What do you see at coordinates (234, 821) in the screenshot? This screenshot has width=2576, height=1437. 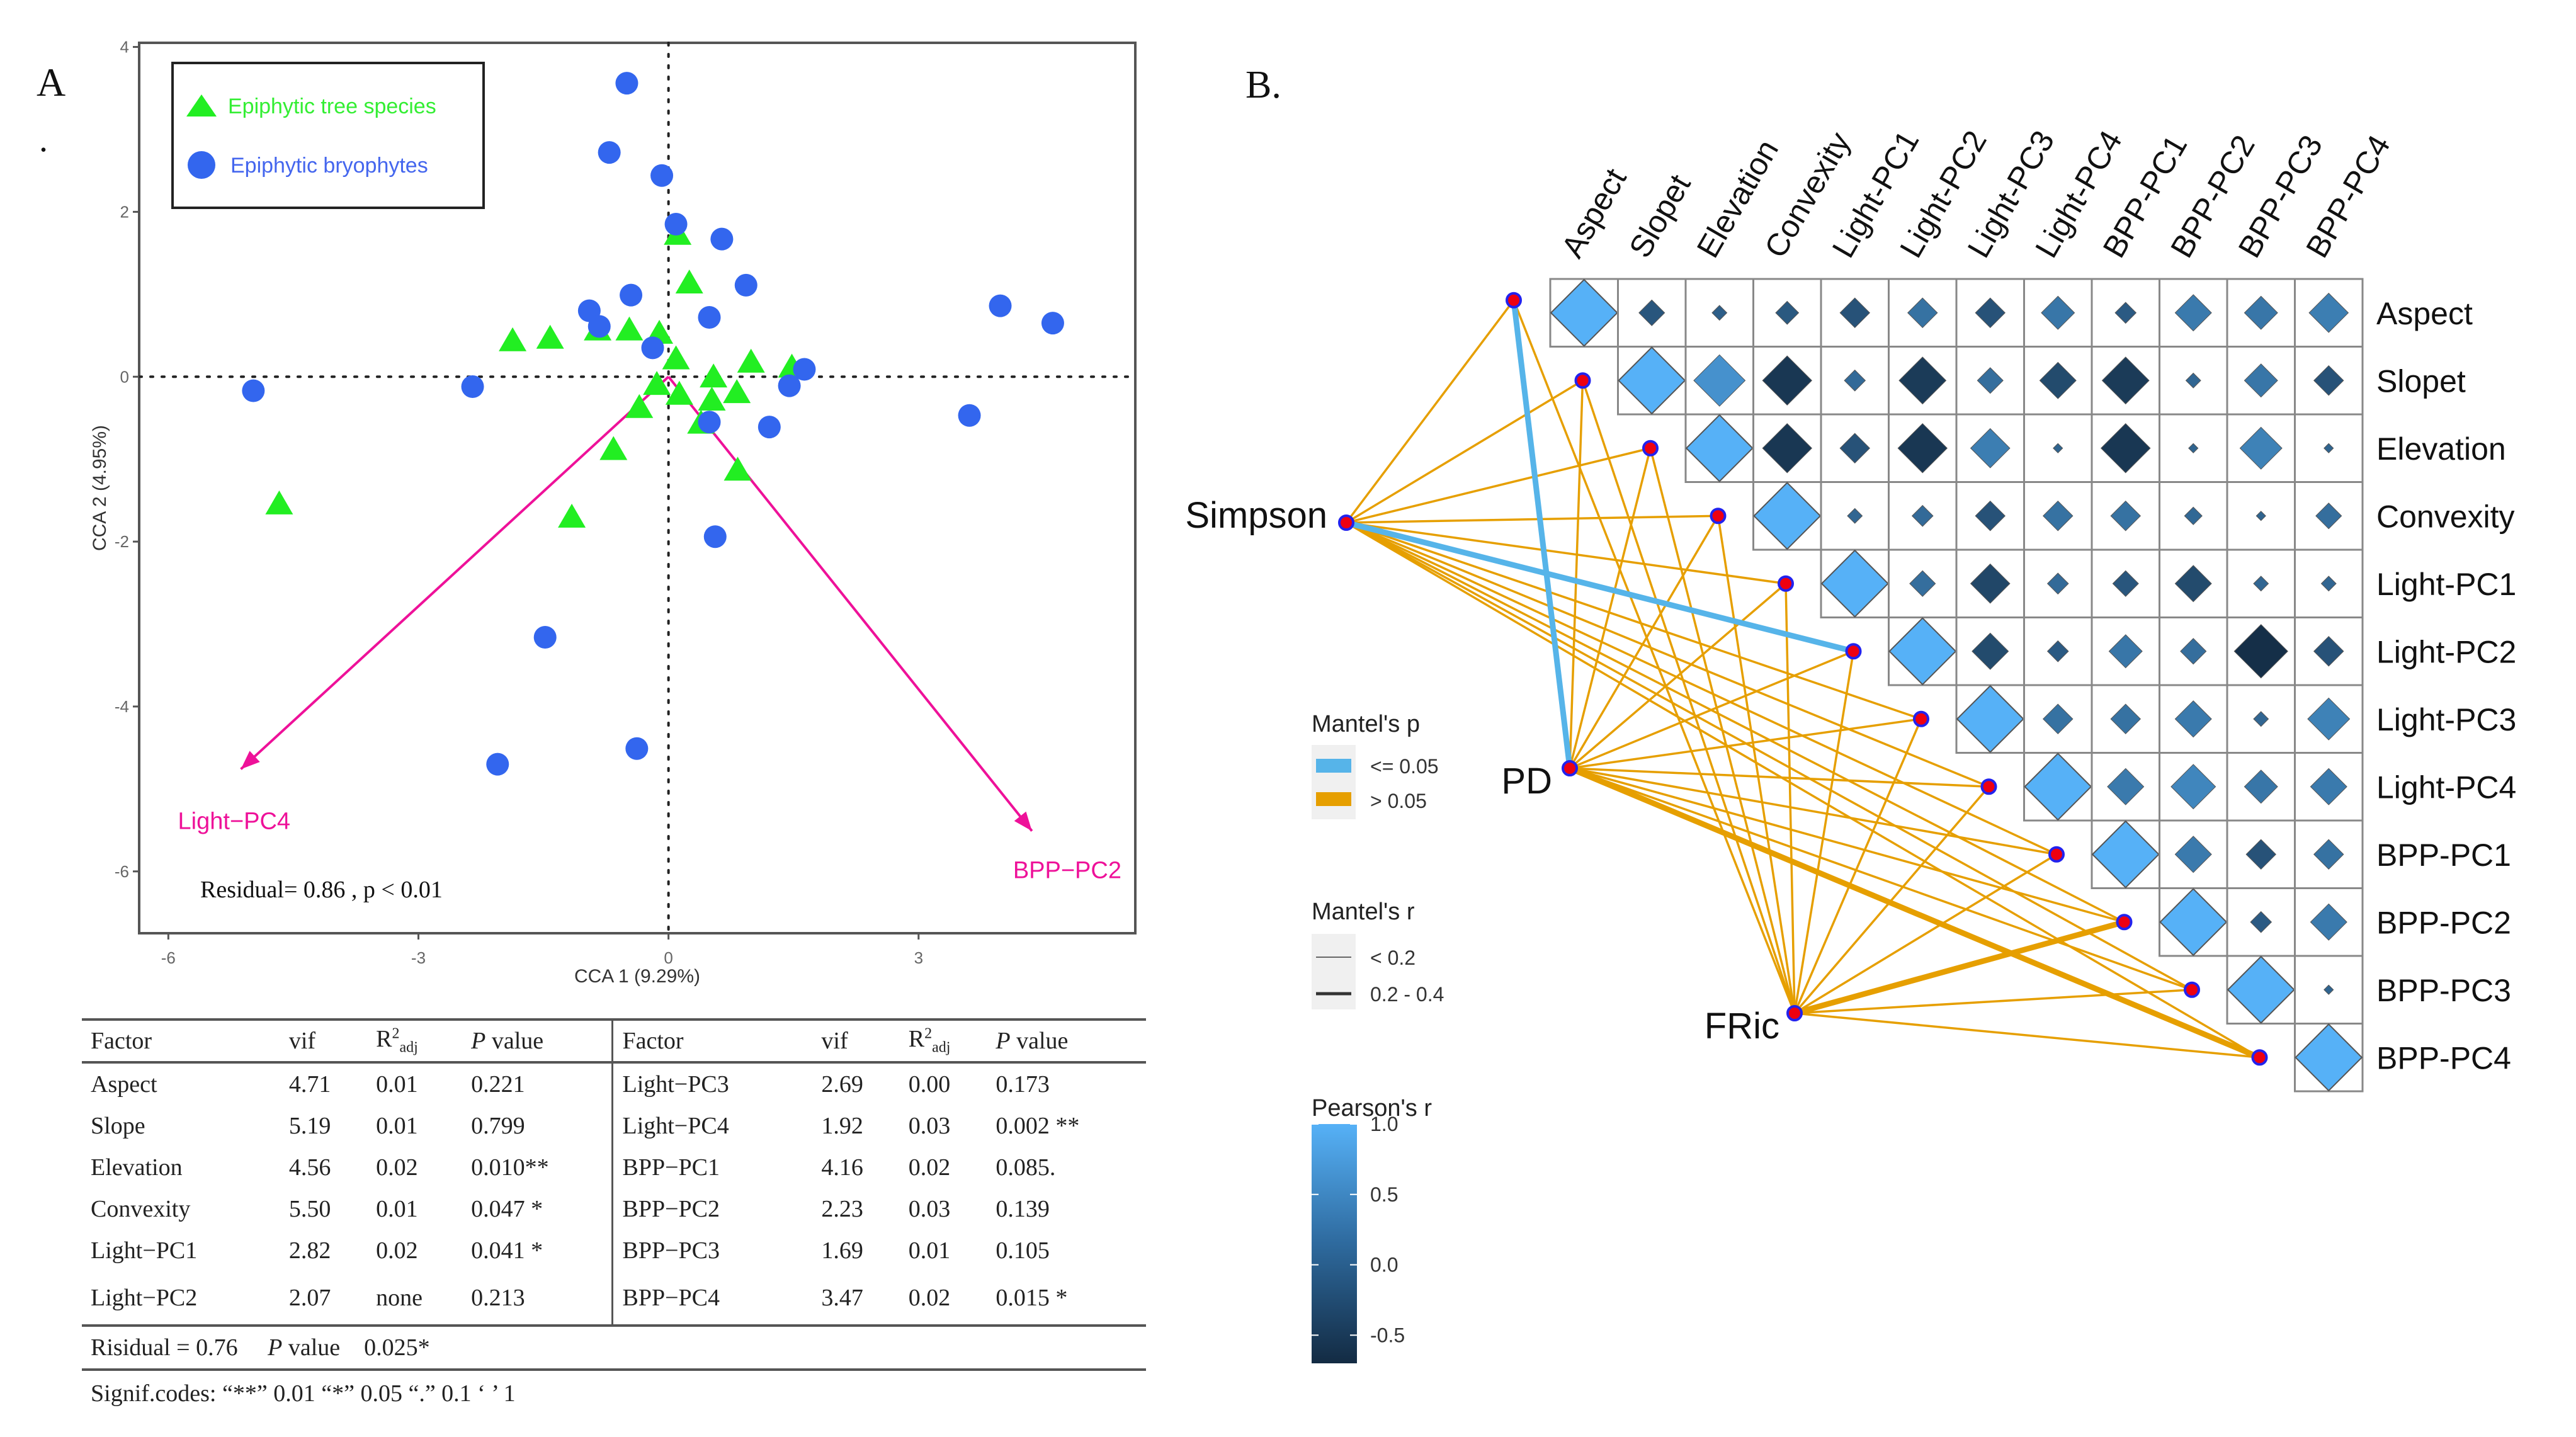 I see `arrow-label: Light−PC4` at bounding box center [234, 821].